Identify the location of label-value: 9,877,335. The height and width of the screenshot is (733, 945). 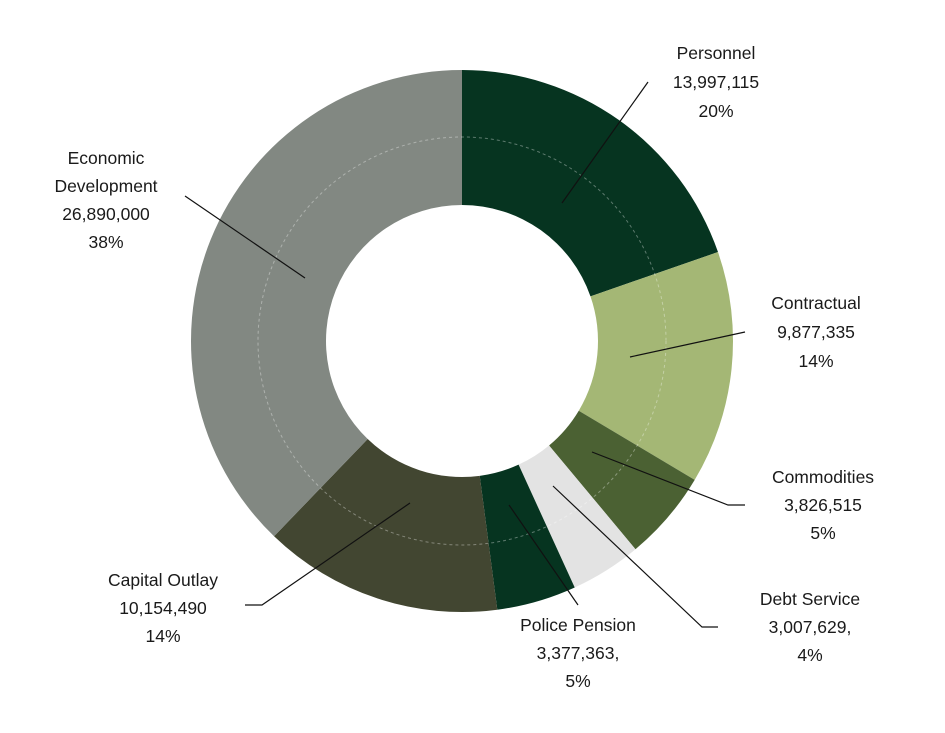
(816, 332).